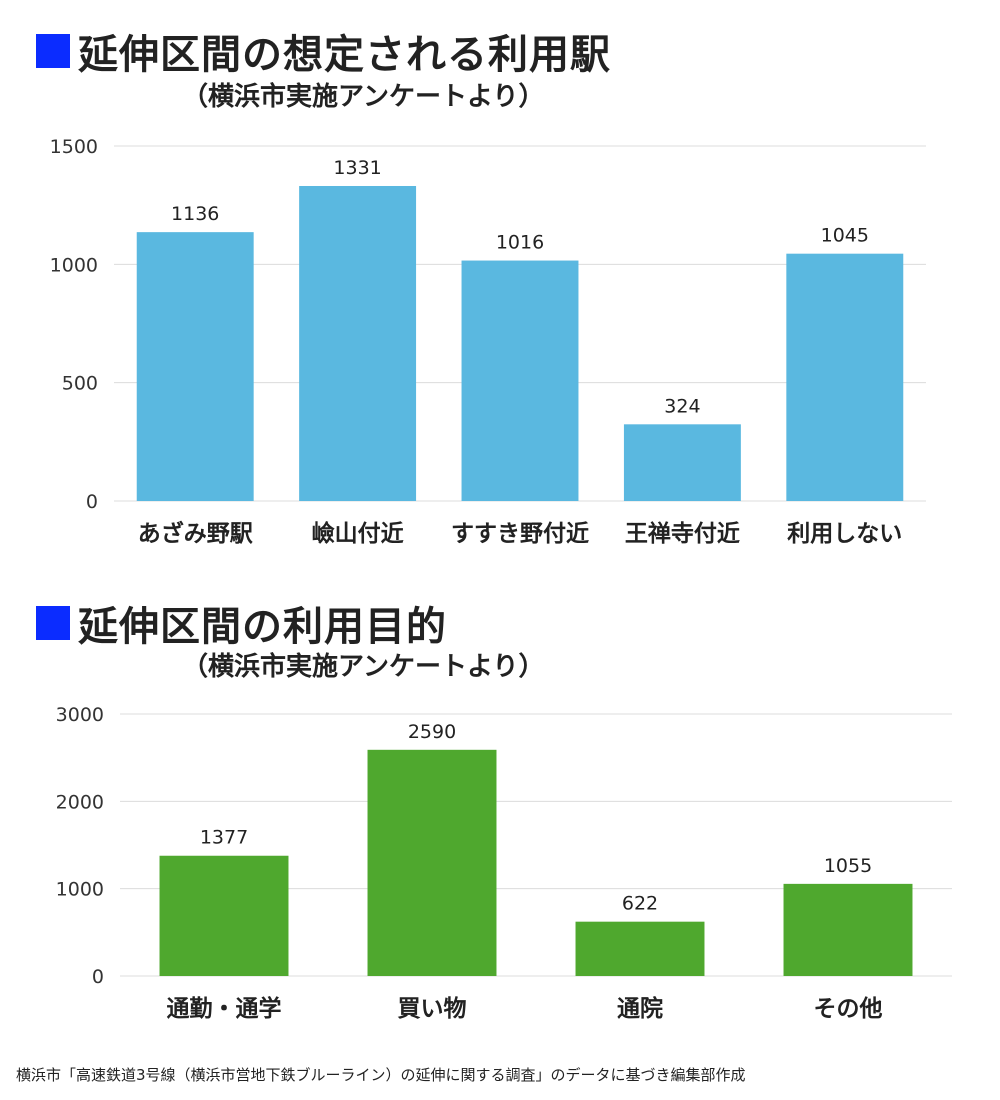  Describe the element at coordinates (640, 904) in the screenshot. I see `data-label: 622` at that location.